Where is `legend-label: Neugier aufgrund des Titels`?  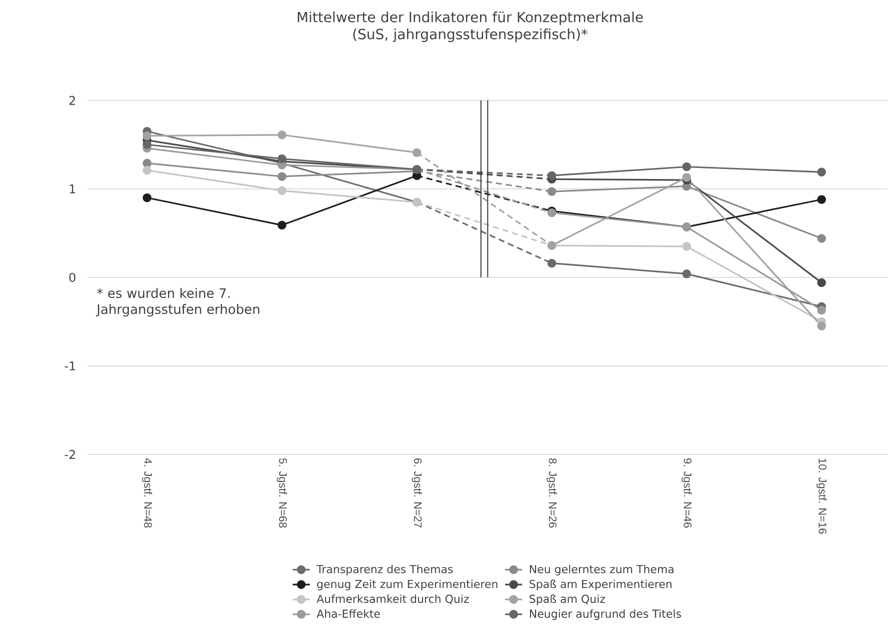
legend-label: Neugier aufgrund des Titels is located at coordinates (605, 614).